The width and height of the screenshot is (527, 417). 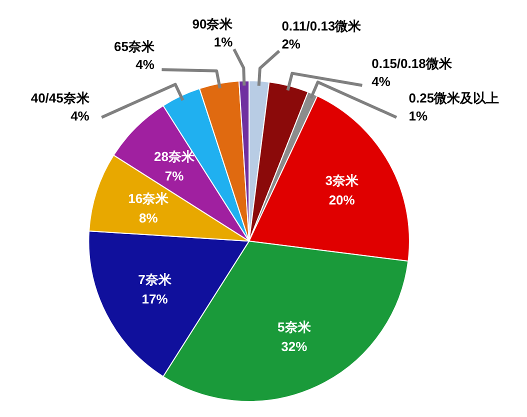 I want to click on data-label: 8%, so click(x=148, y=218).